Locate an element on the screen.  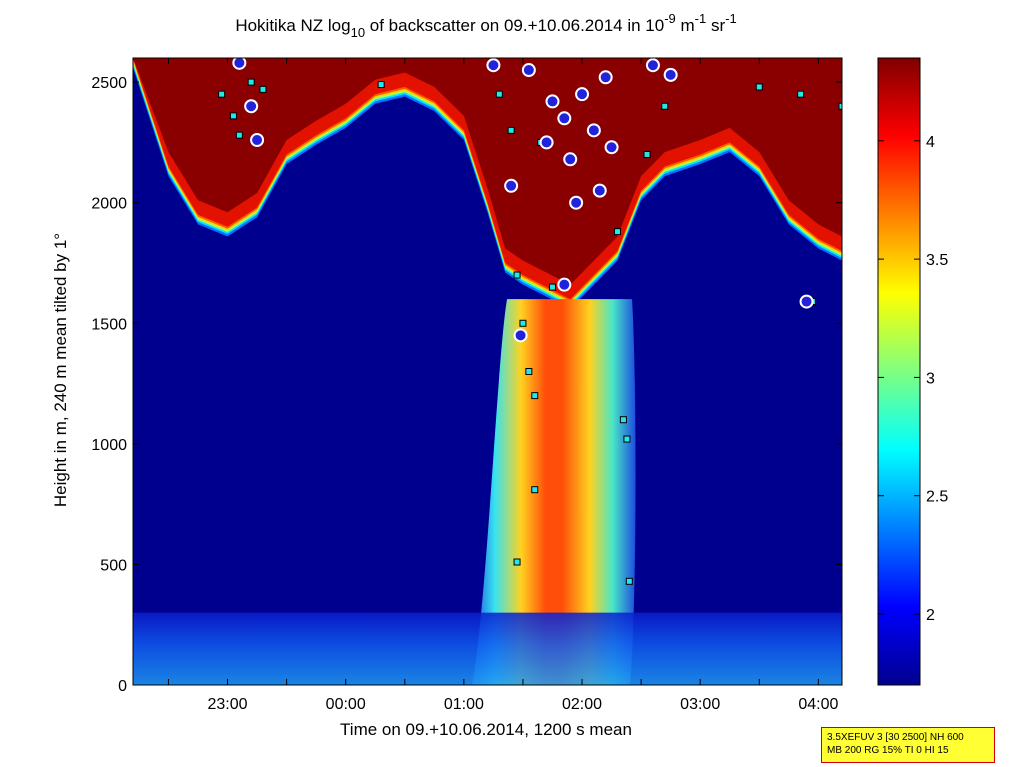
y-tick-label: 2500 is located at coordinates (109, 83).